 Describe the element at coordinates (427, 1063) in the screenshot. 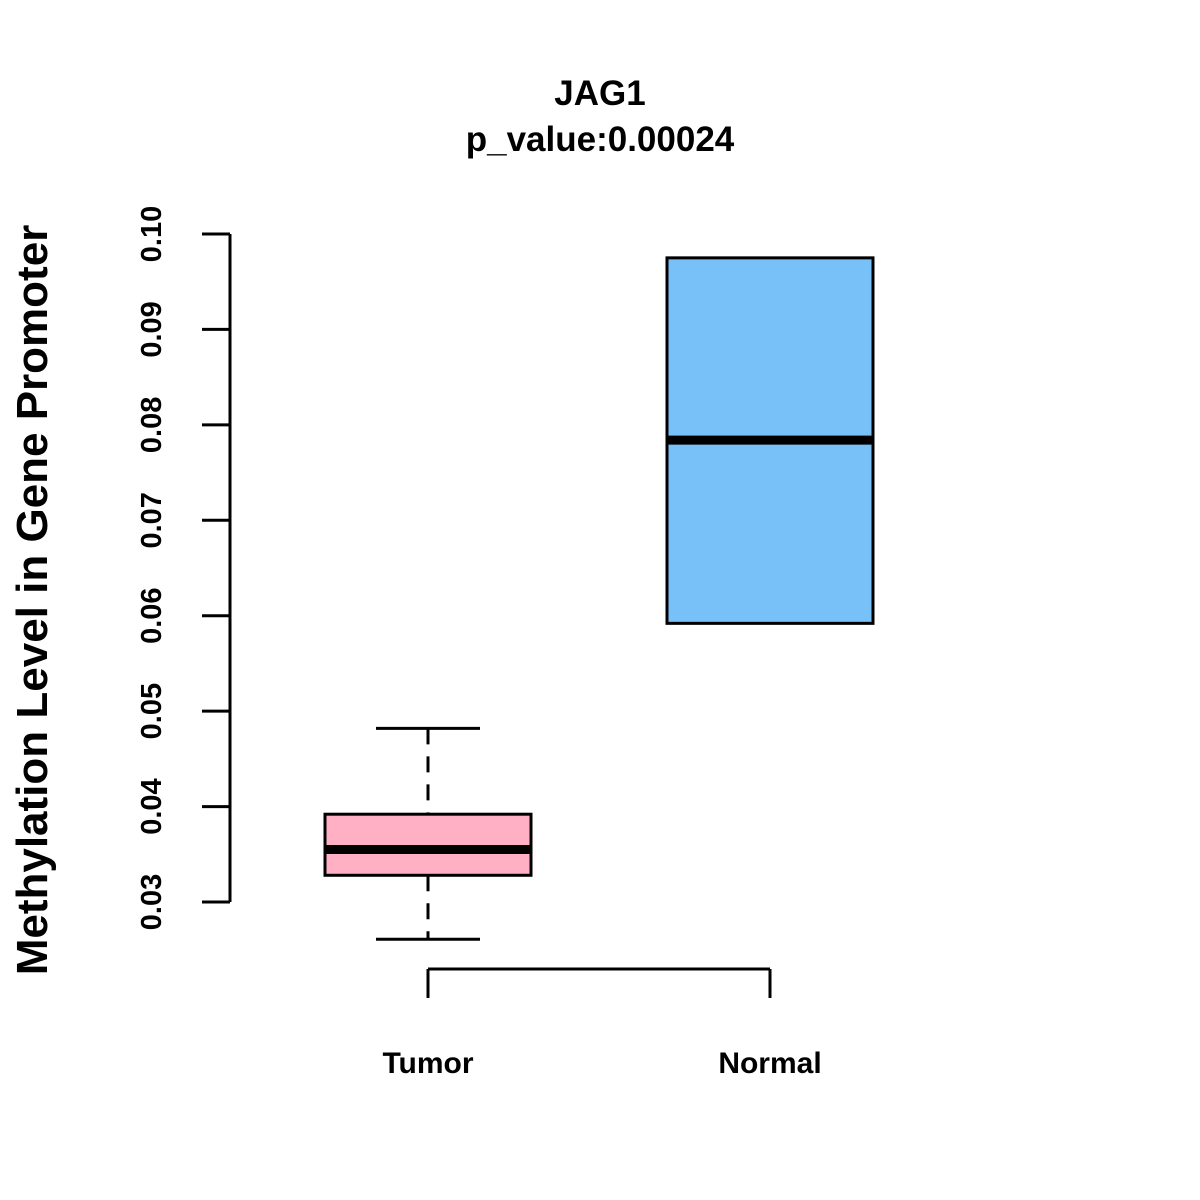

I see `x-tick-label-tumor: Tumor` at that location.